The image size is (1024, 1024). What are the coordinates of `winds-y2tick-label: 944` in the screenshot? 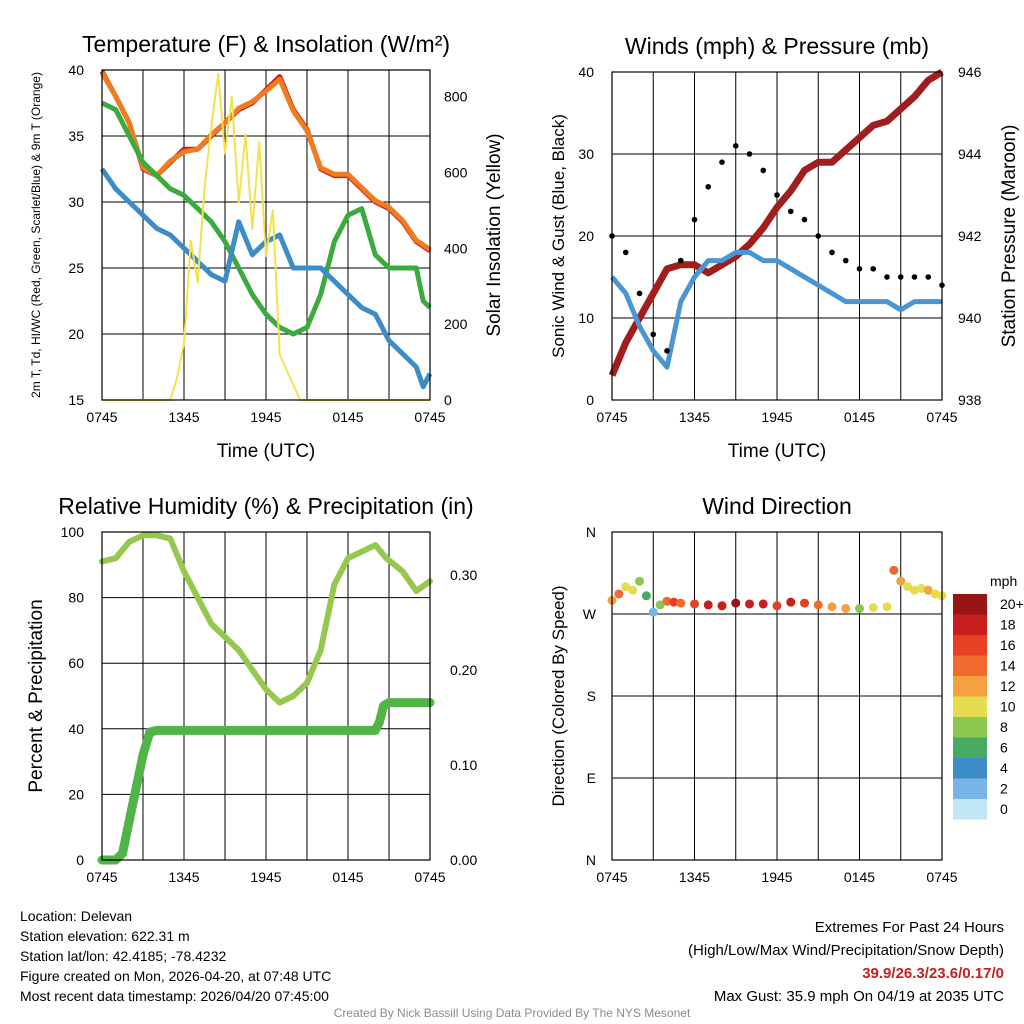 It's located at (970, 154).